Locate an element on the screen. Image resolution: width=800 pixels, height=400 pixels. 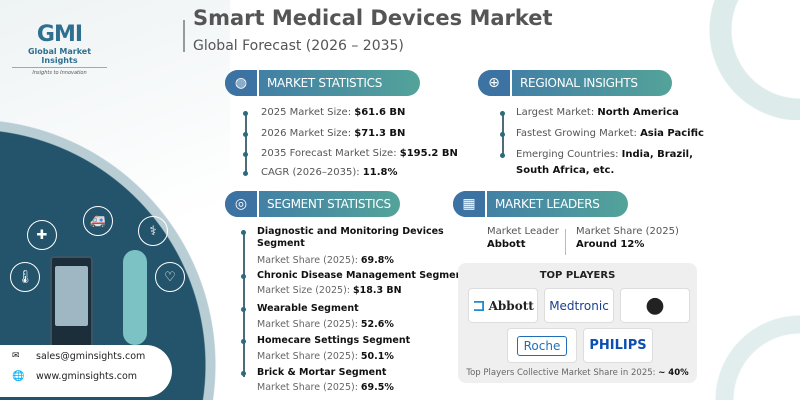
medical-kit-icon: ✚ is located at coordinates (42, 235).